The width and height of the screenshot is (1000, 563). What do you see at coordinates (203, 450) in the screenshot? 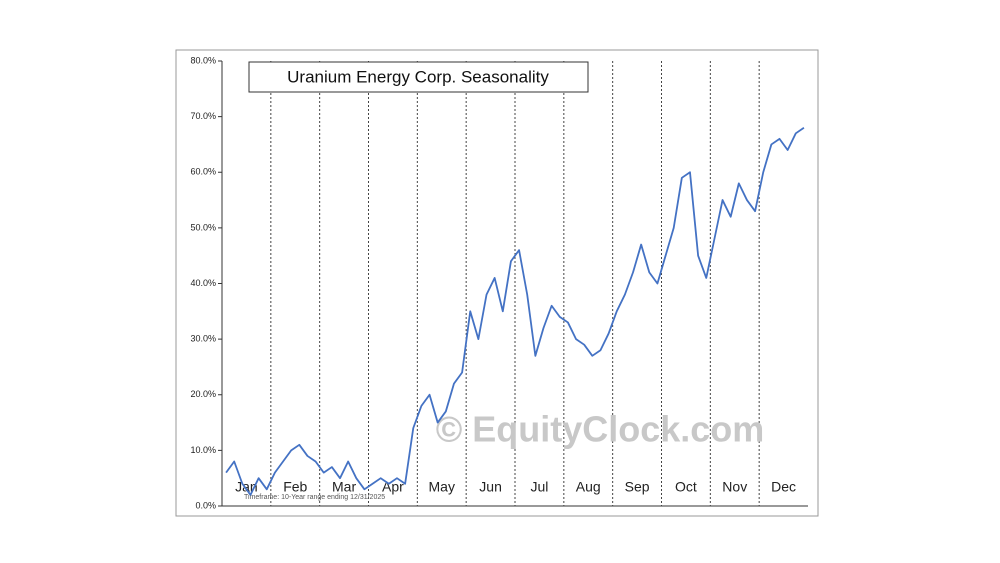
I see `y-tick-label: 10.0%` at bounding box center [203, 450].